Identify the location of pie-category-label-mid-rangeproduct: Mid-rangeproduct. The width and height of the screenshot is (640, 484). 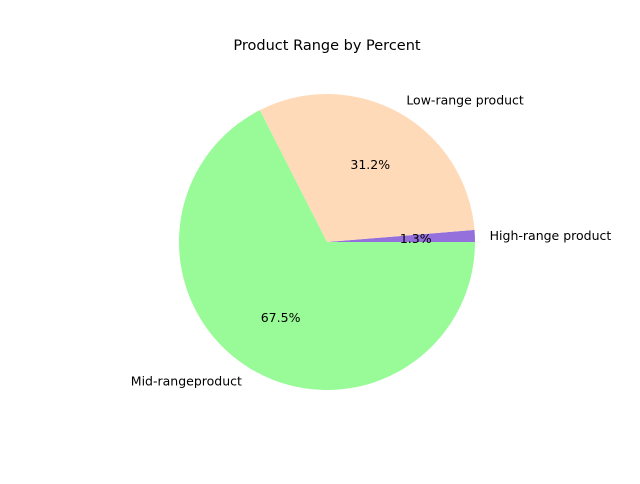
(186, 380).